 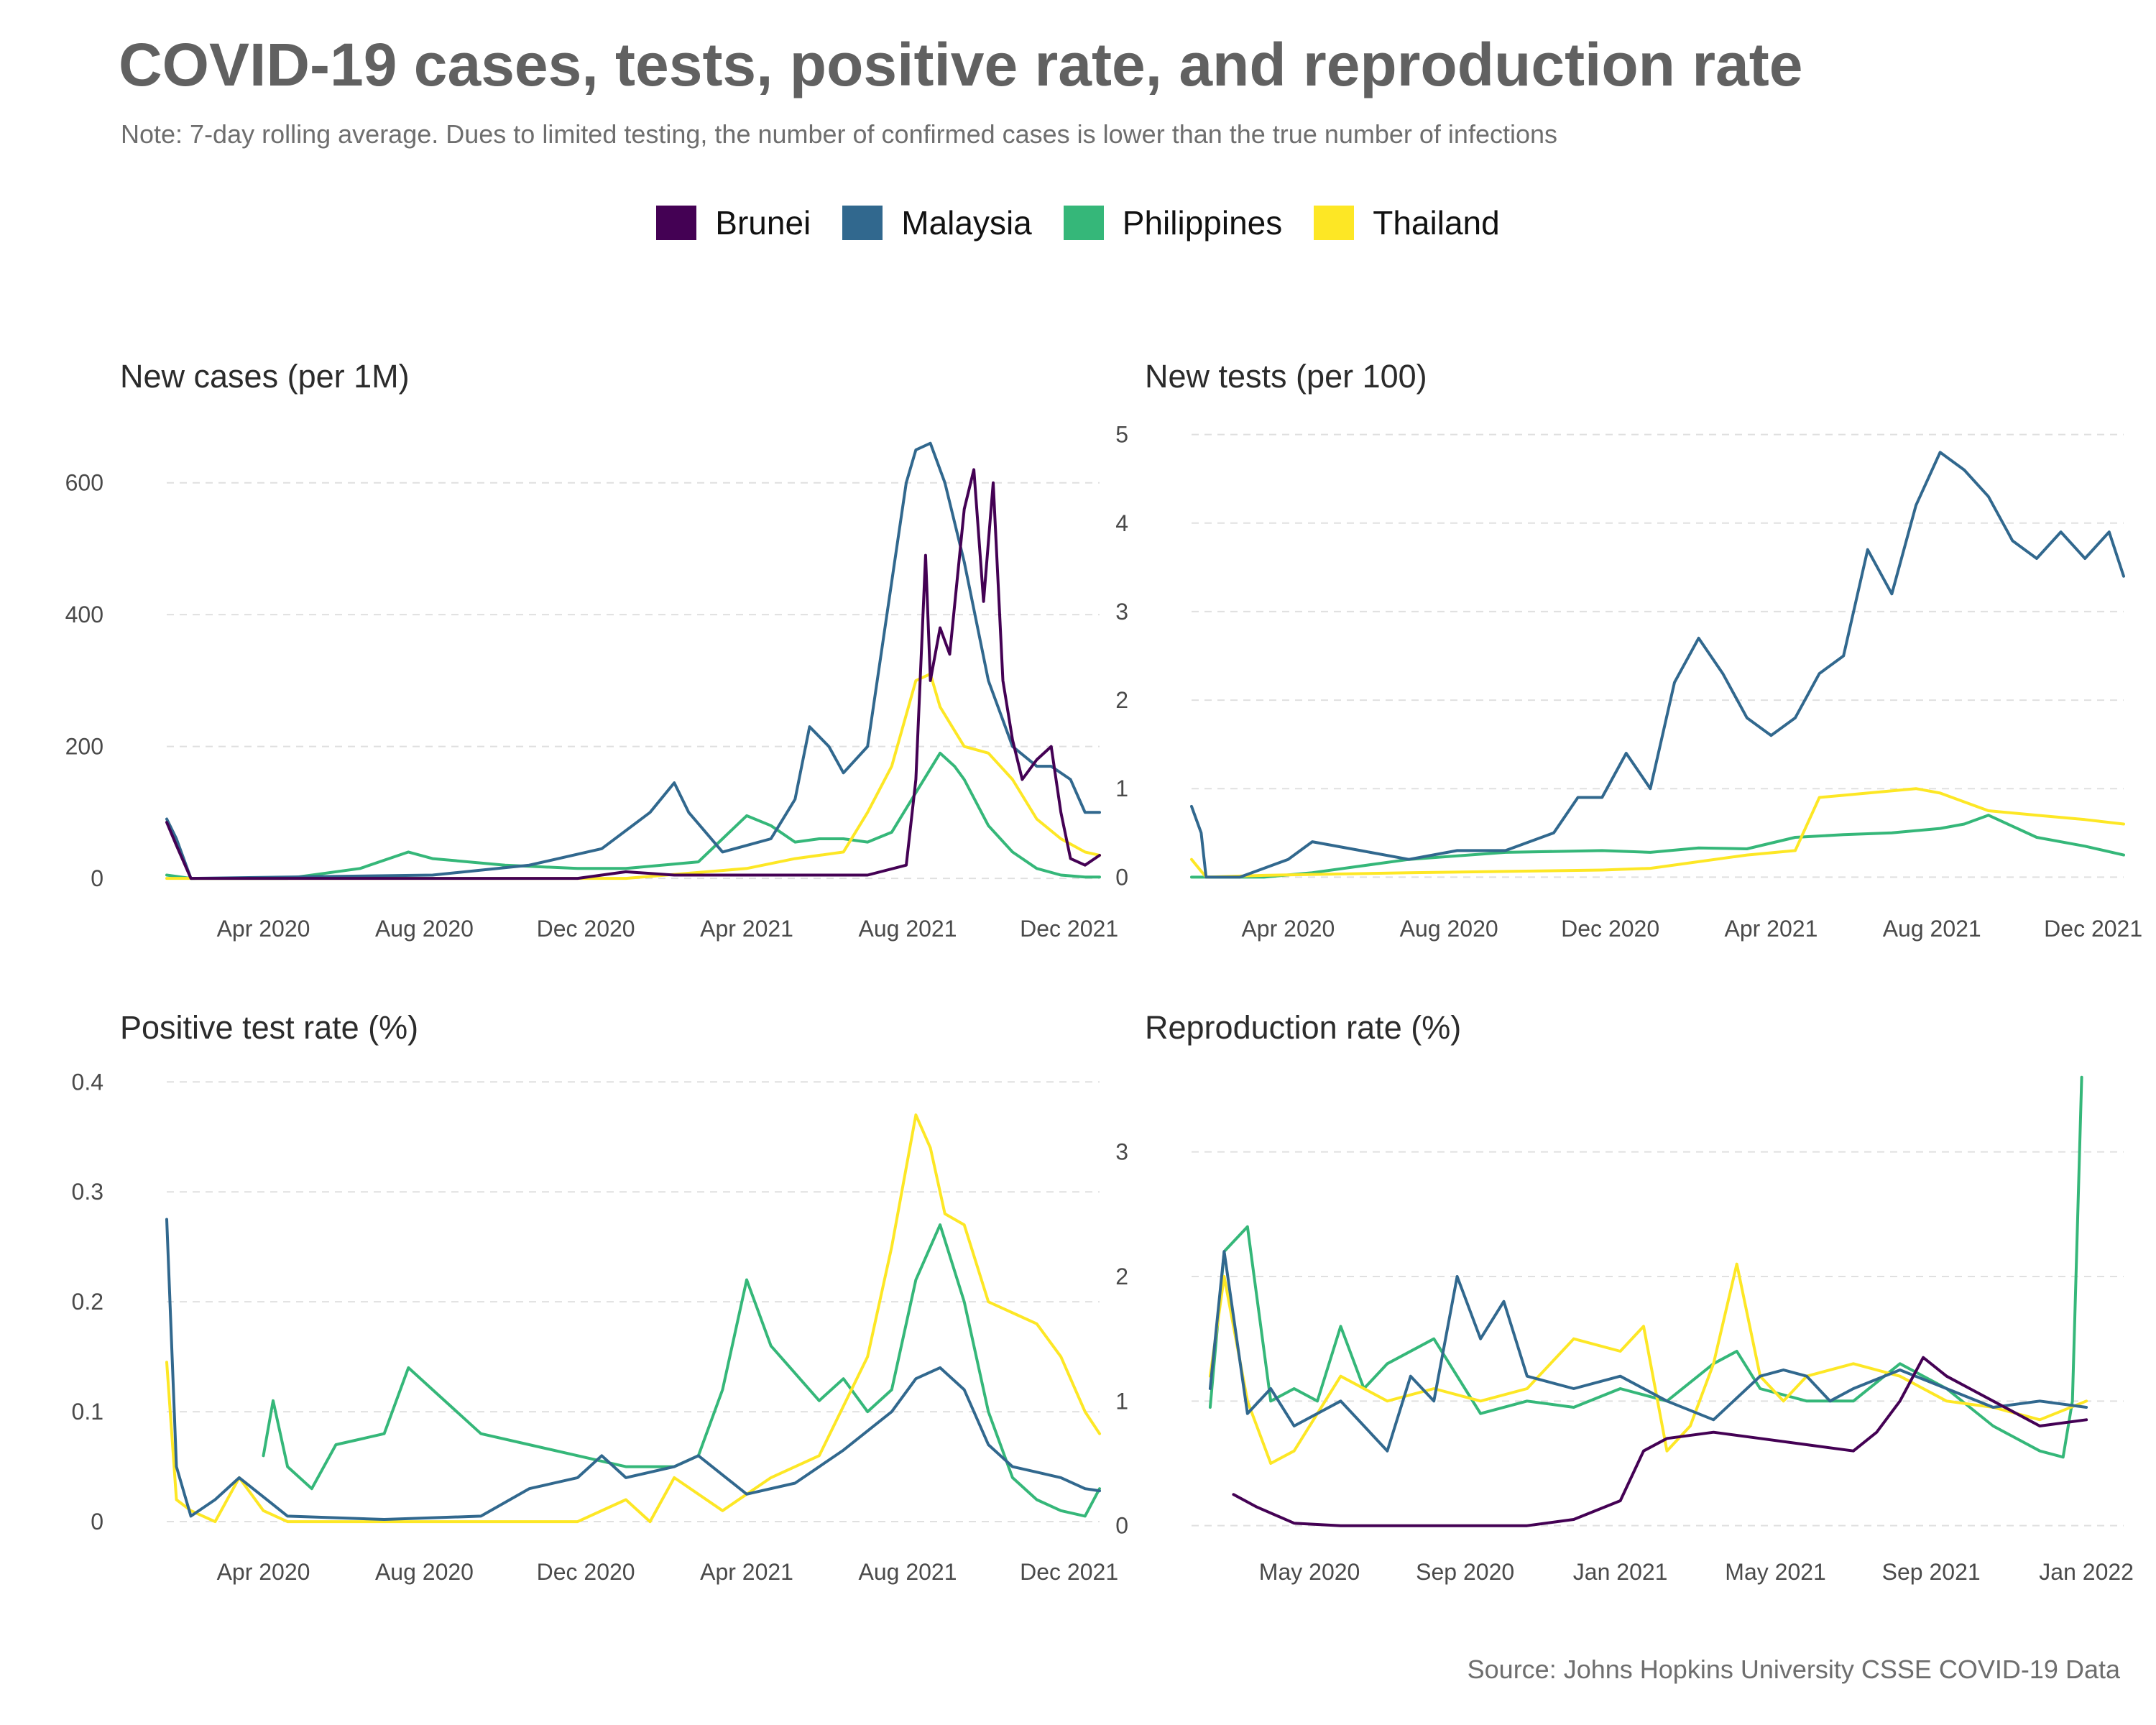 What do you see at coordinates (1334, 223) in the screenshot?
I see `legend-swatch-thailand` at bounding box center [1334, 223].